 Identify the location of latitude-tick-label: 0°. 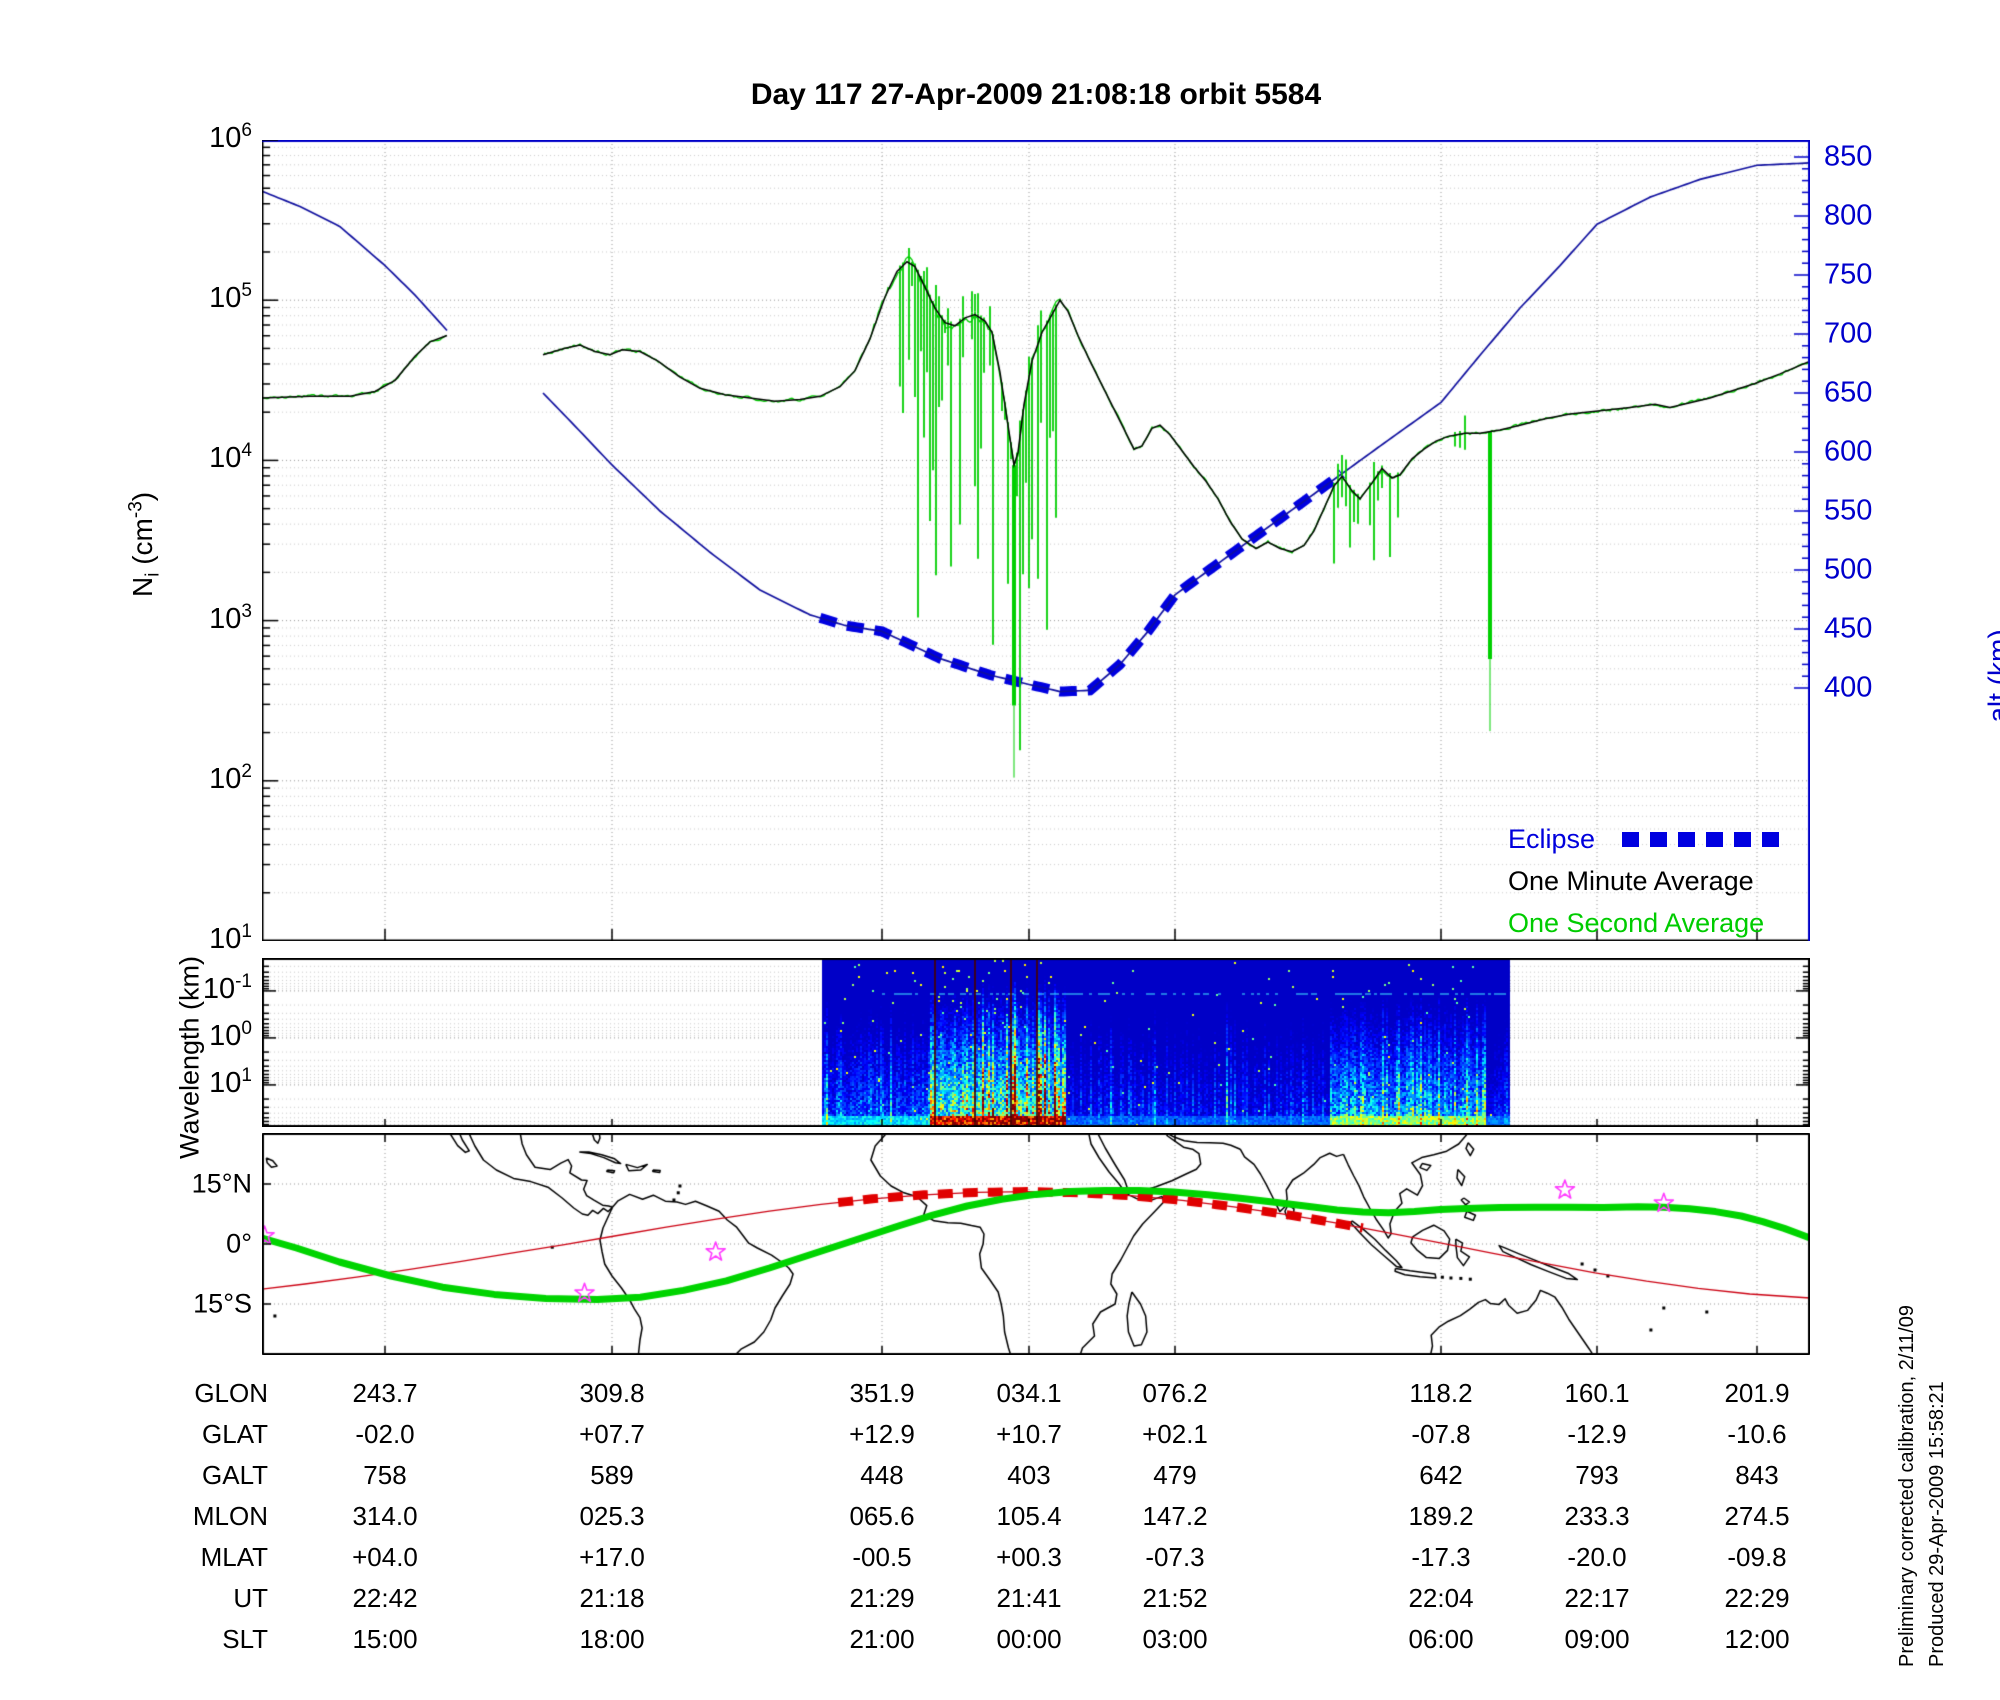
(239, 1243).